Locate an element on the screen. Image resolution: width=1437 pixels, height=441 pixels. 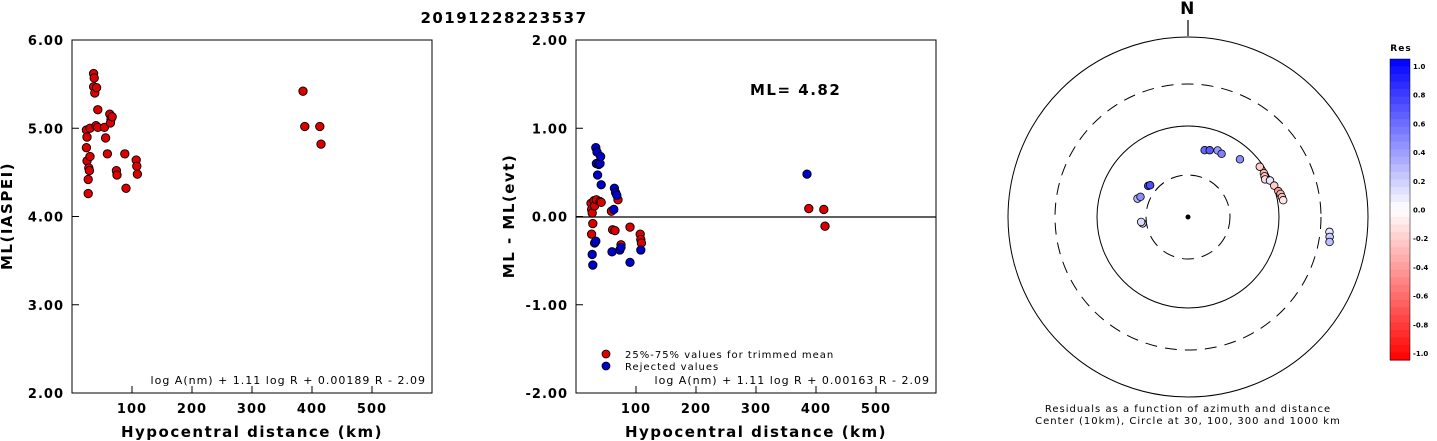
ring-30km is located at coordinates (1188, 217).